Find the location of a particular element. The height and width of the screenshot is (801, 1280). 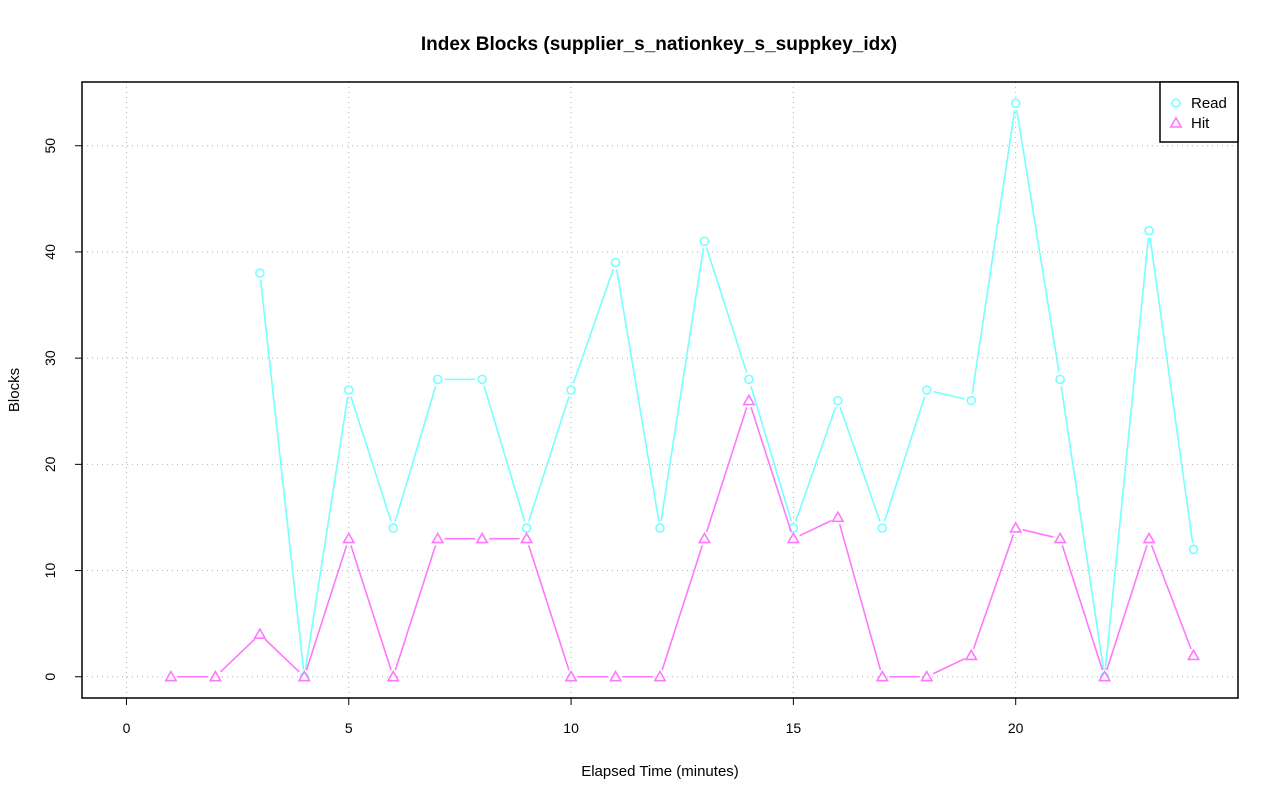

legend-label-read: Read is located at coordinates (1209, 103).